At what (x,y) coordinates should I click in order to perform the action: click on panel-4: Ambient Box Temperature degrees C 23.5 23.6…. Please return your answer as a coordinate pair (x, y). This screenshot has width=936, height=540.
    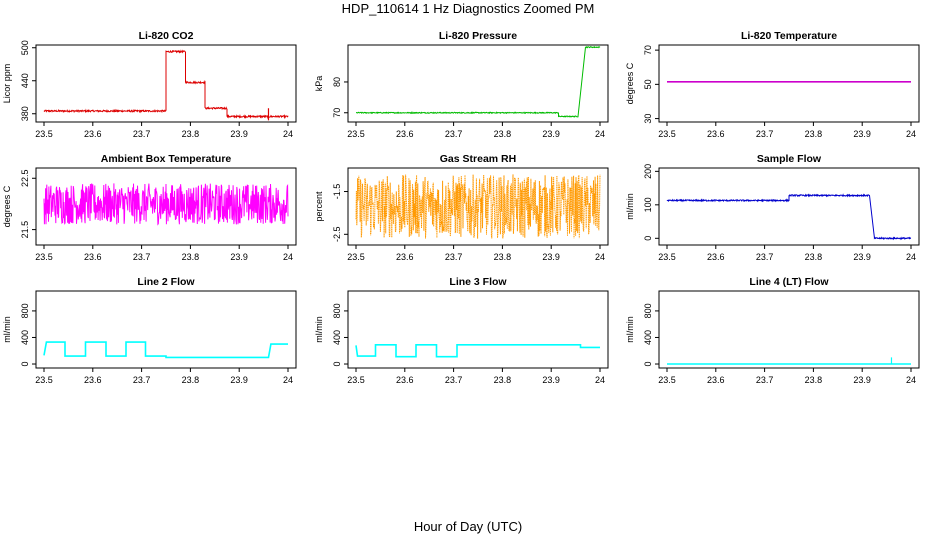
    Looking at the image, I should click on (149, 207).